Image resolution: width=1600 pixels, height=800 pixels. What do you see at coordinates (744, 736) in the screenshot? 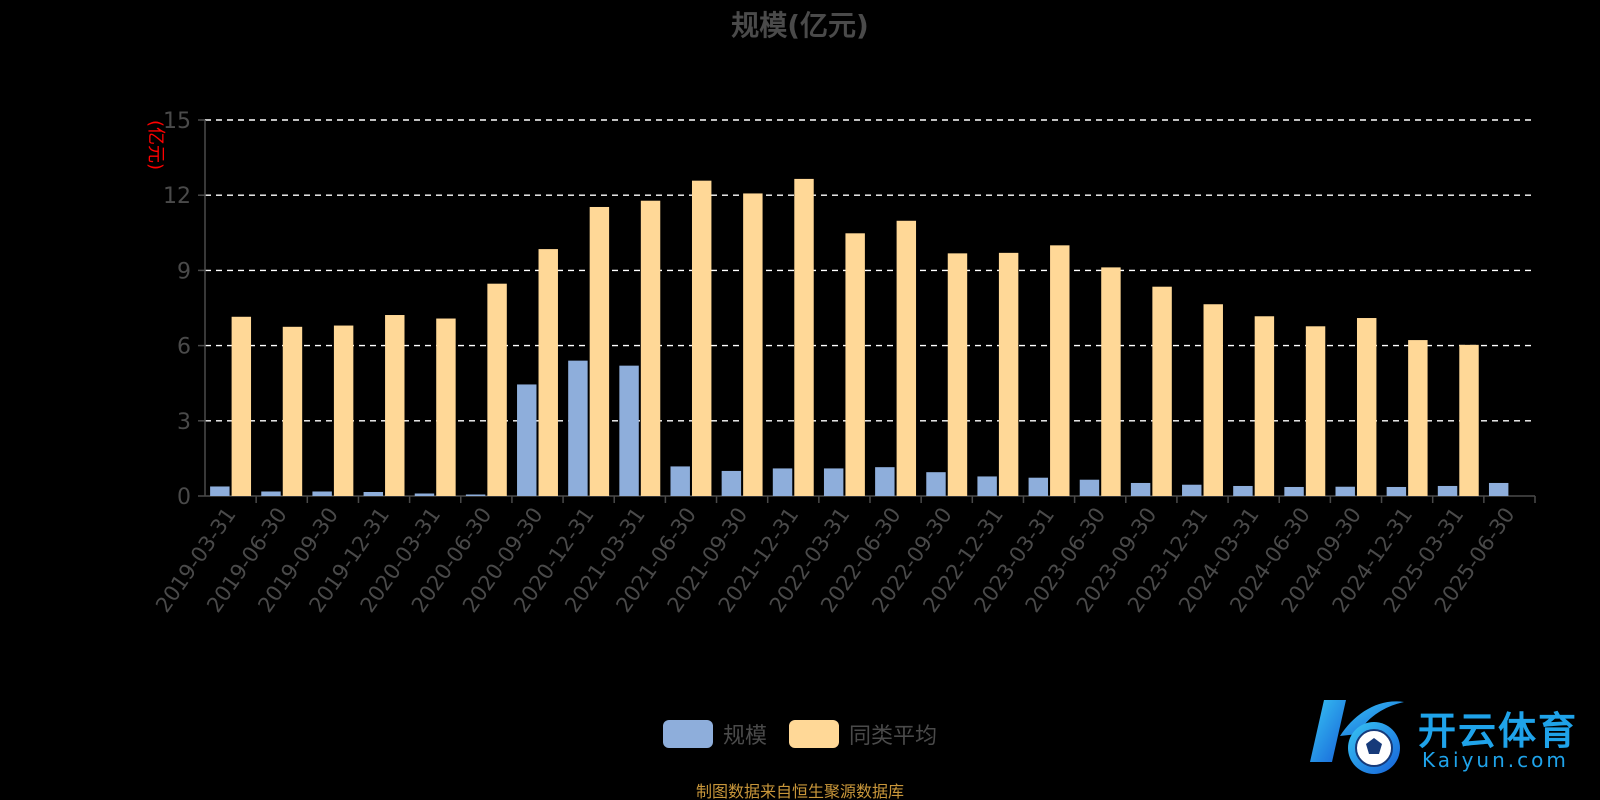
I see `legend-label-scale: 规模` at bounding box center [744, 736].